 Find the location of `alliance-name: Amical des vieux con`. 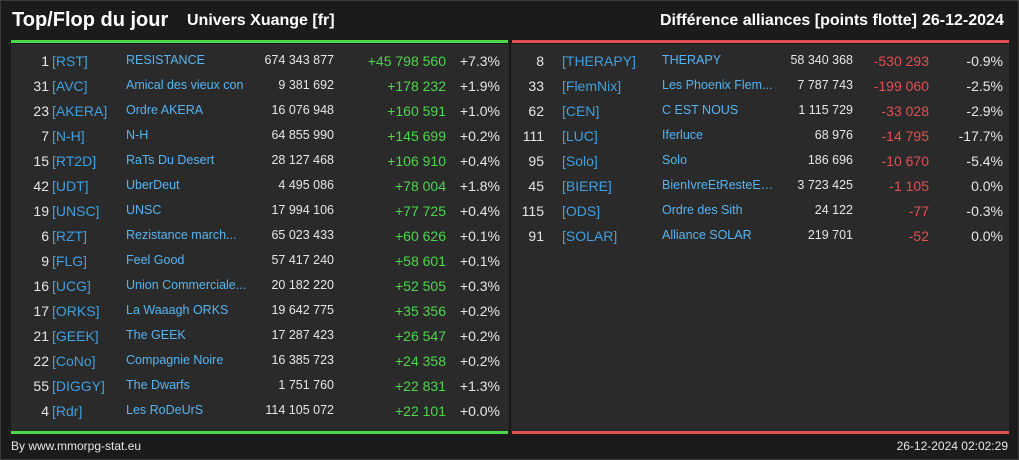

alliance-name: Amical des vieux con is located at coordinates (185, 85).